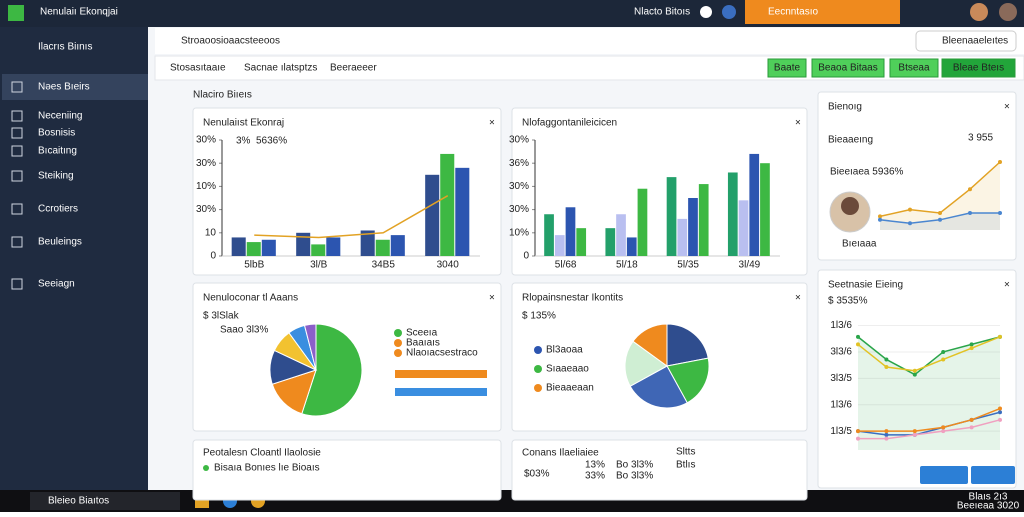  What do you see at coordinates (280, 68) in the screenshot?
I see `tab: Sacnae ılatsptzs` at bounding box center [280, 68].